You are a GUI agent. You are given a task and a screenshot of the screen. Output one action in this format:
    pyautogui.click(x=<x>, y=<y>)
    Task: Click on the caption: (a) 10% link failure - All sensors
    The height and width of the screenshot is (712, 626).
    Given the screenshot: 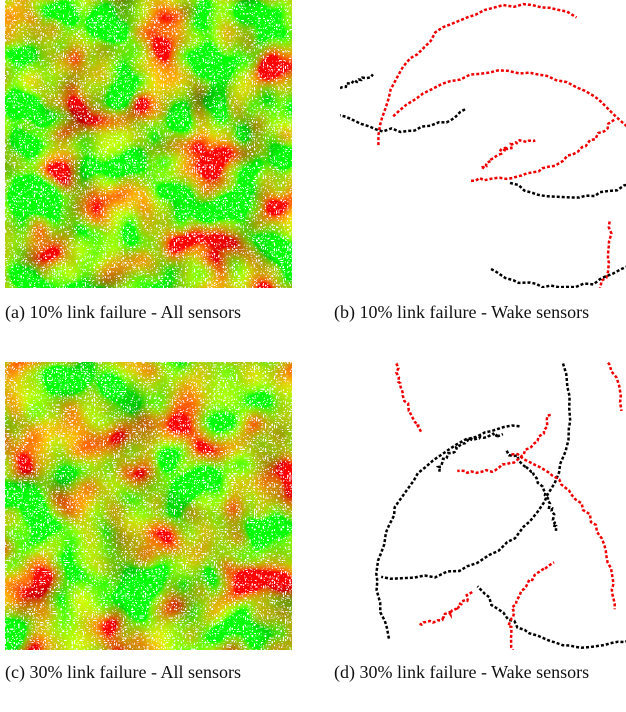 What is the action you would take?
    pyautogui.click(x=123, y=312)
    